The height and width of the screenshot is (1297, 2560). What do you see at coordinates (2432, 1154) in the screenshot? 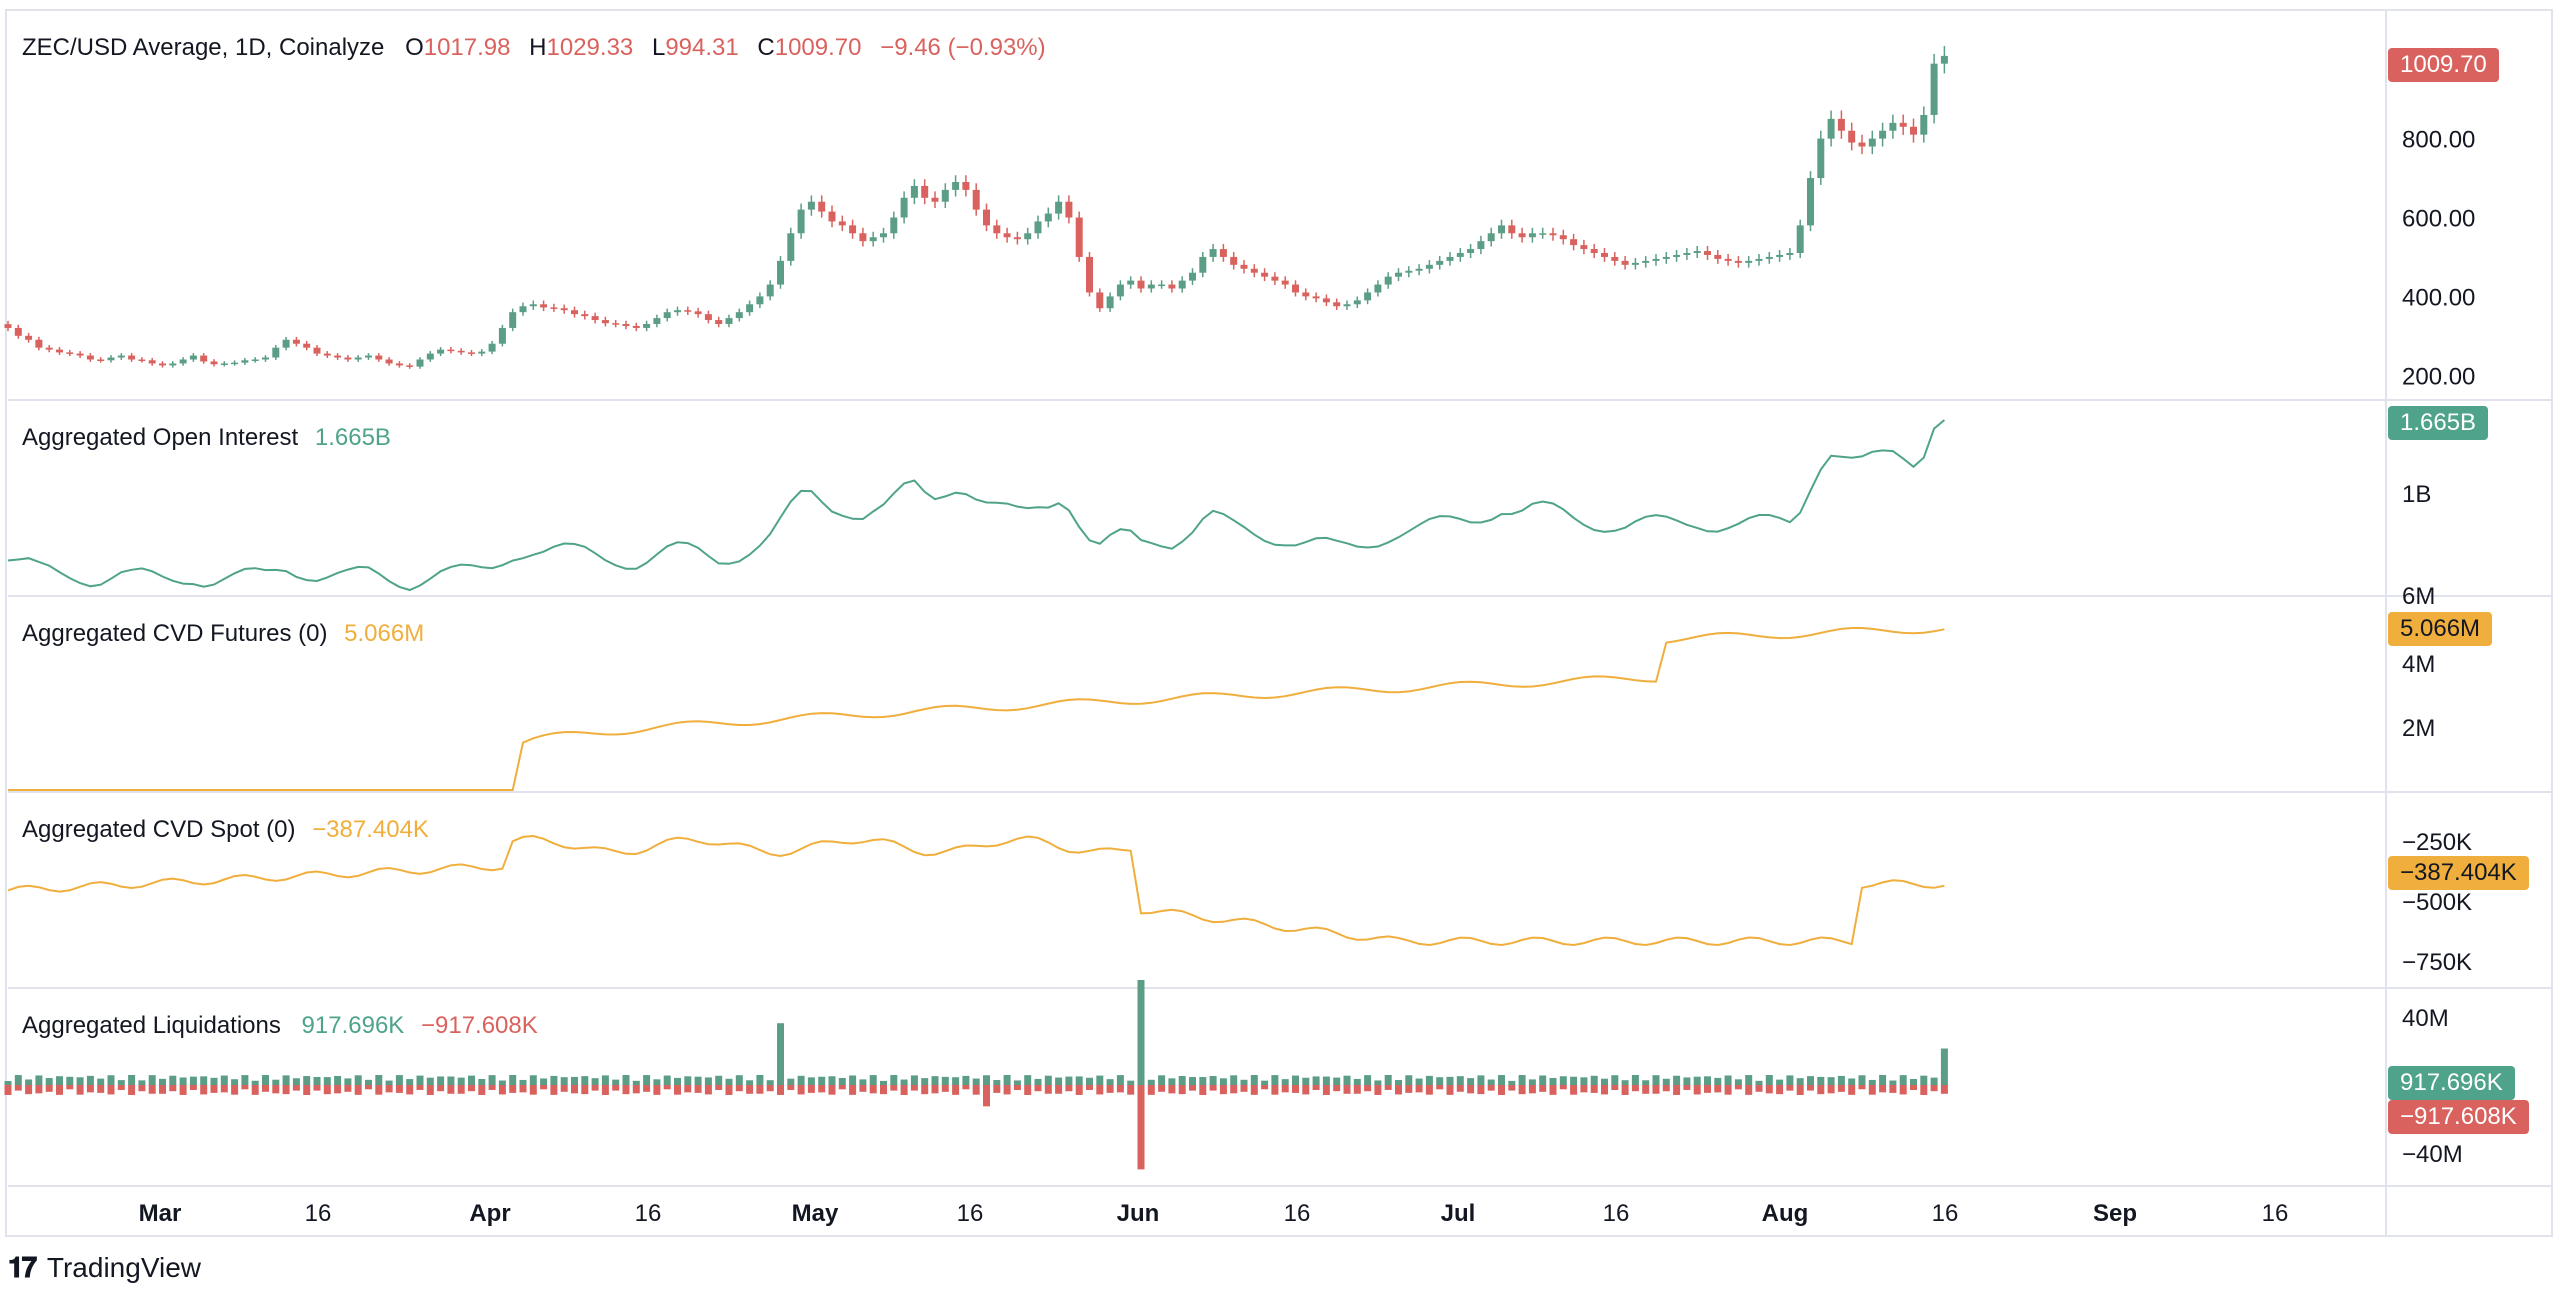
I see `liq-axis-tick: −40M` at bounding box center [2432, 1154].